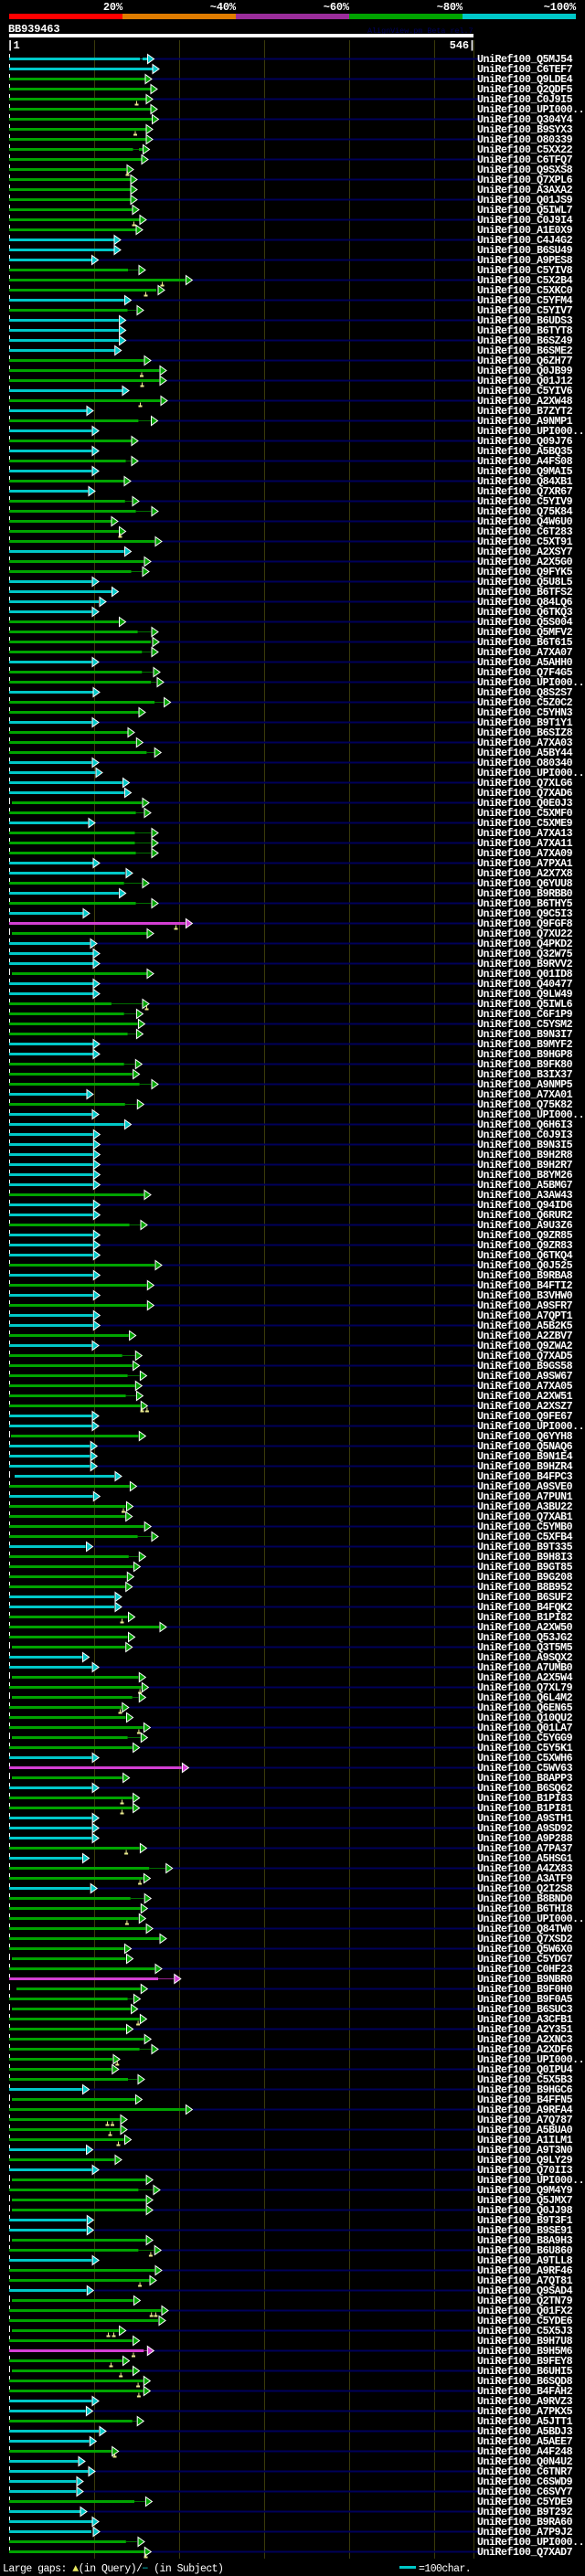 Image resolution: width=585 pixels, height=2576 pixels. I want to click on svg-text: UniRef100_A9STH1, so click(525, 1819).